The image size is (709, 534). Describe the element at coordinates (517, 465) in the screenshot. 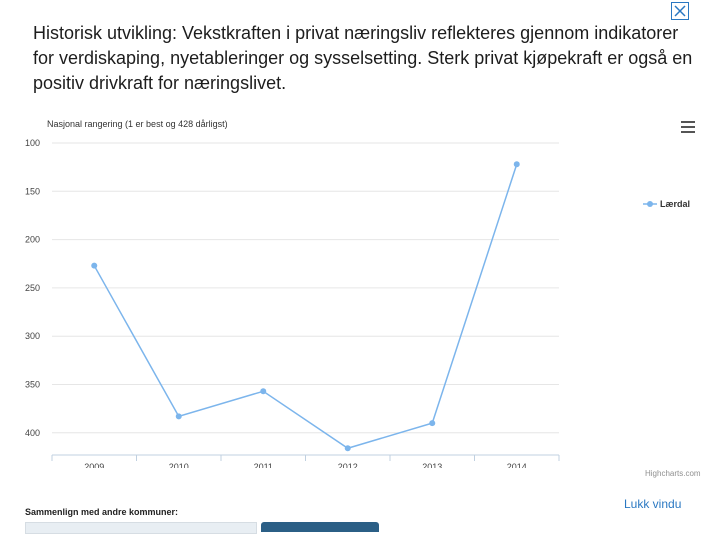

I see `x-tick-label: 2014` at that location.